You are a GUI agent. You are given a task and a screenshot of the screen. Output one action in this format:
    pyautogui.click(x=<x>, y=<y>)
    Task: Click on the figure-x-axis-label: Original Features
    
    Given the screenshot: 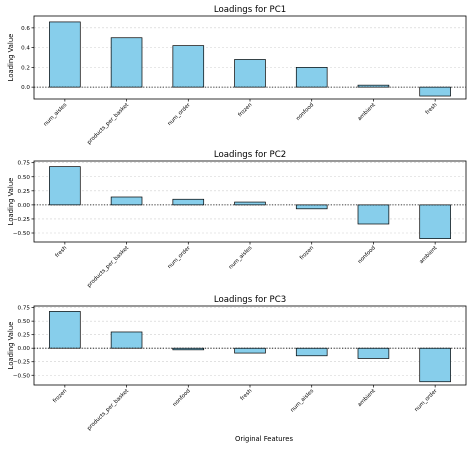 What is the action you would take?
    pyautogui.click(x=264, y=439)
    